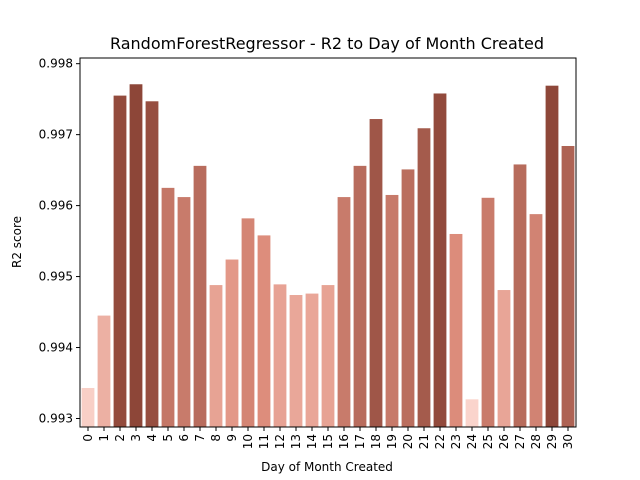  Describe the element at coordinates (88, 438) in the screenshot. I see `x-tick-label: 0` at that location.